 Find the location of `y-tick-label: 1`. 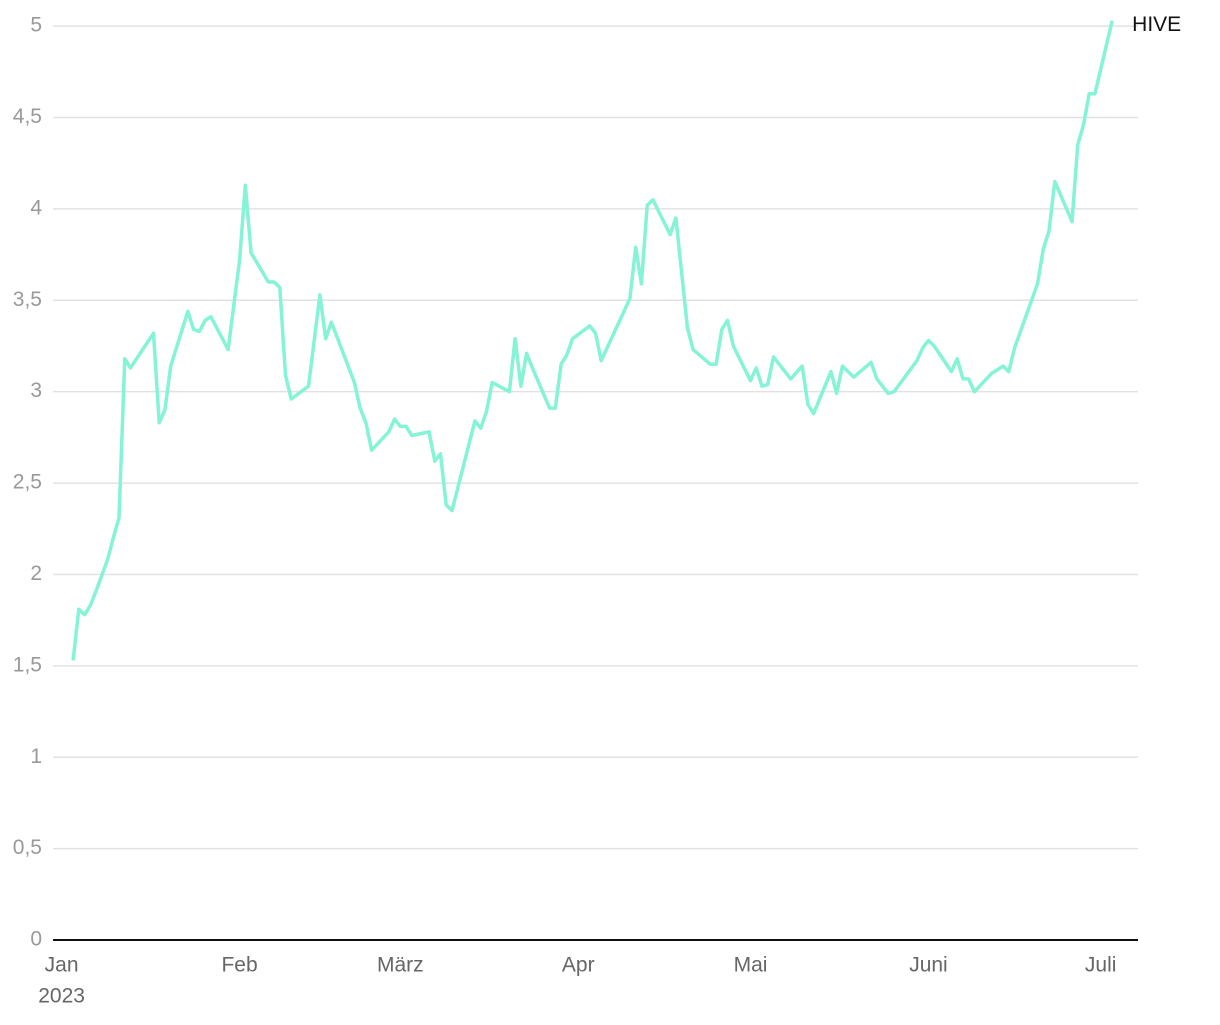

y-tick-label: 1 is located at coordinates (36, 756).